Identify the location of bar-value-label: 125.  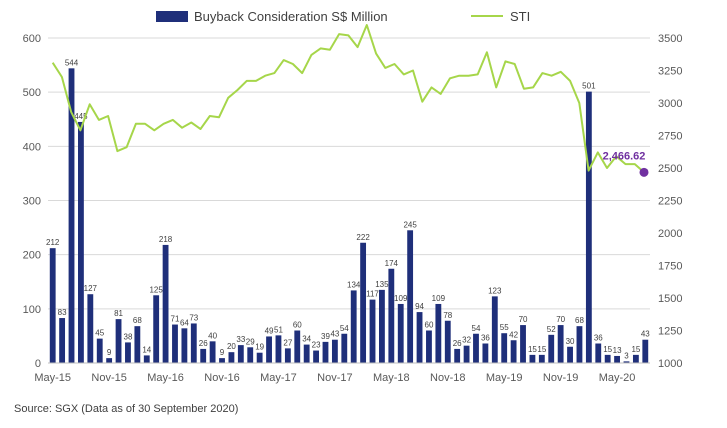
(156, 289).